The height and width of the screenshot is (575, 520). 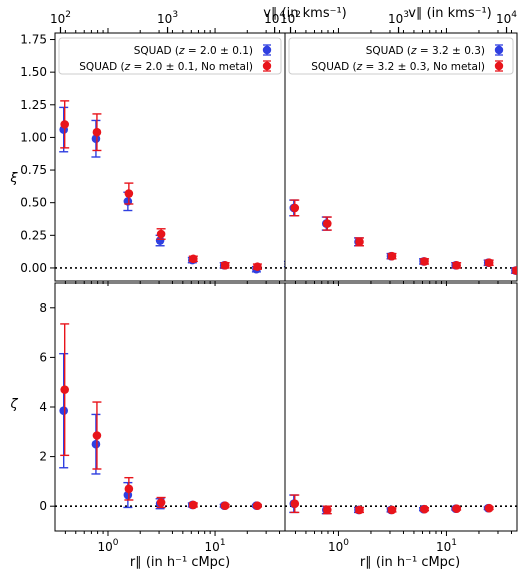 What do you see at coordinates (33, 72) in the screenshot?
I see `y-tick-label: 1.50` at bounding box center [33, 72].